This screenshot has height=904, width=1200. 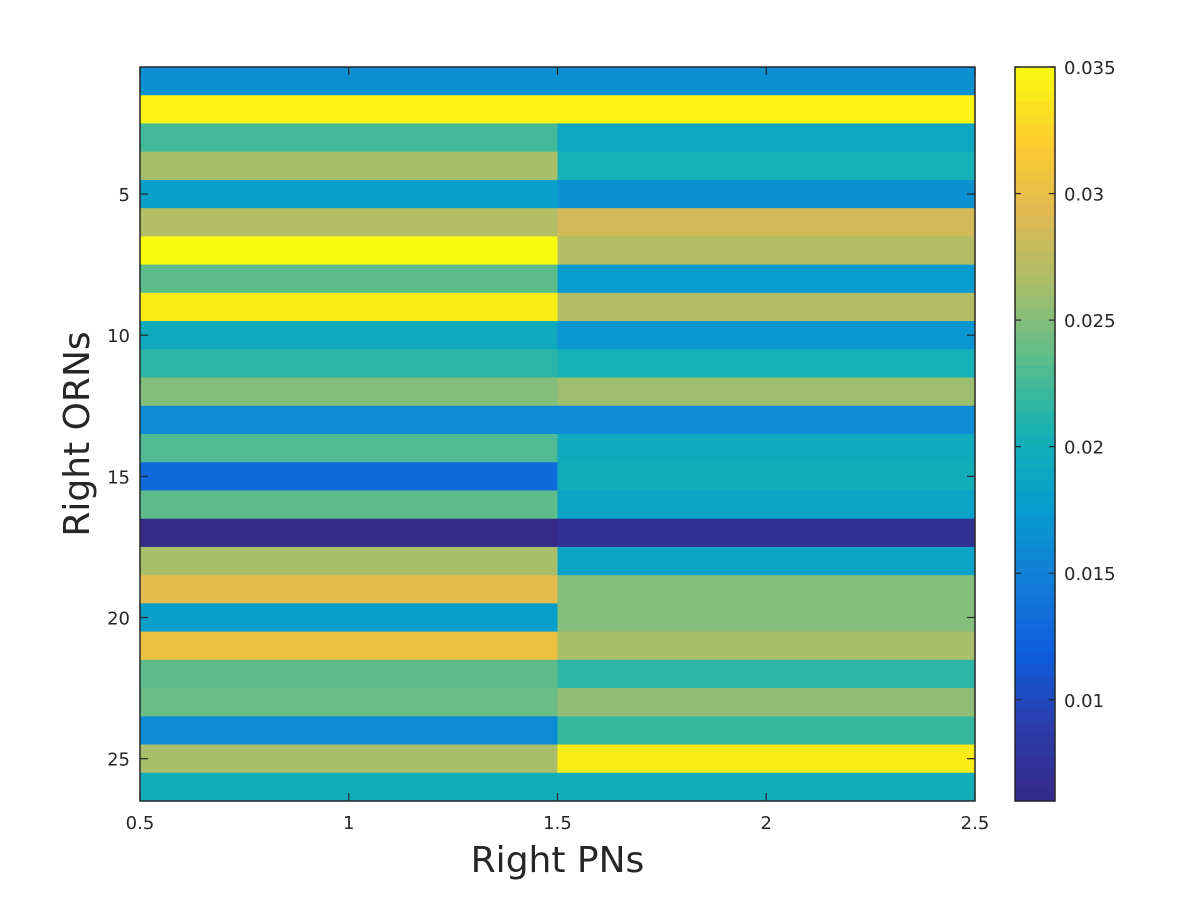 I want to click on y-axis-title: Right ORNs, so click(x=77, y=433).